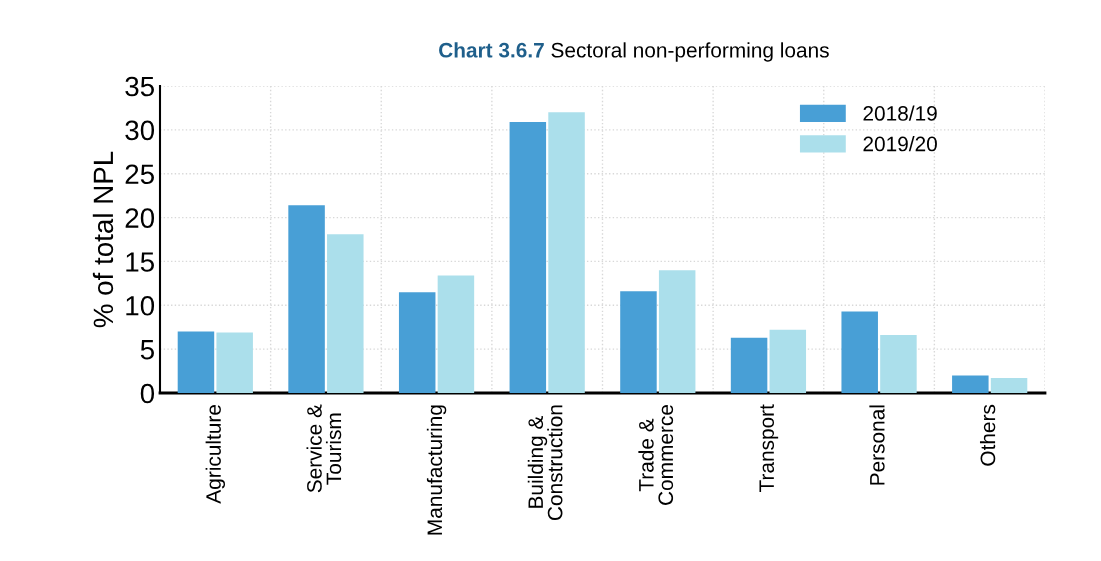 The width and height of the screenshot is (1101, 561). I want to click on y-tick-label: 30, so click(140, 130).